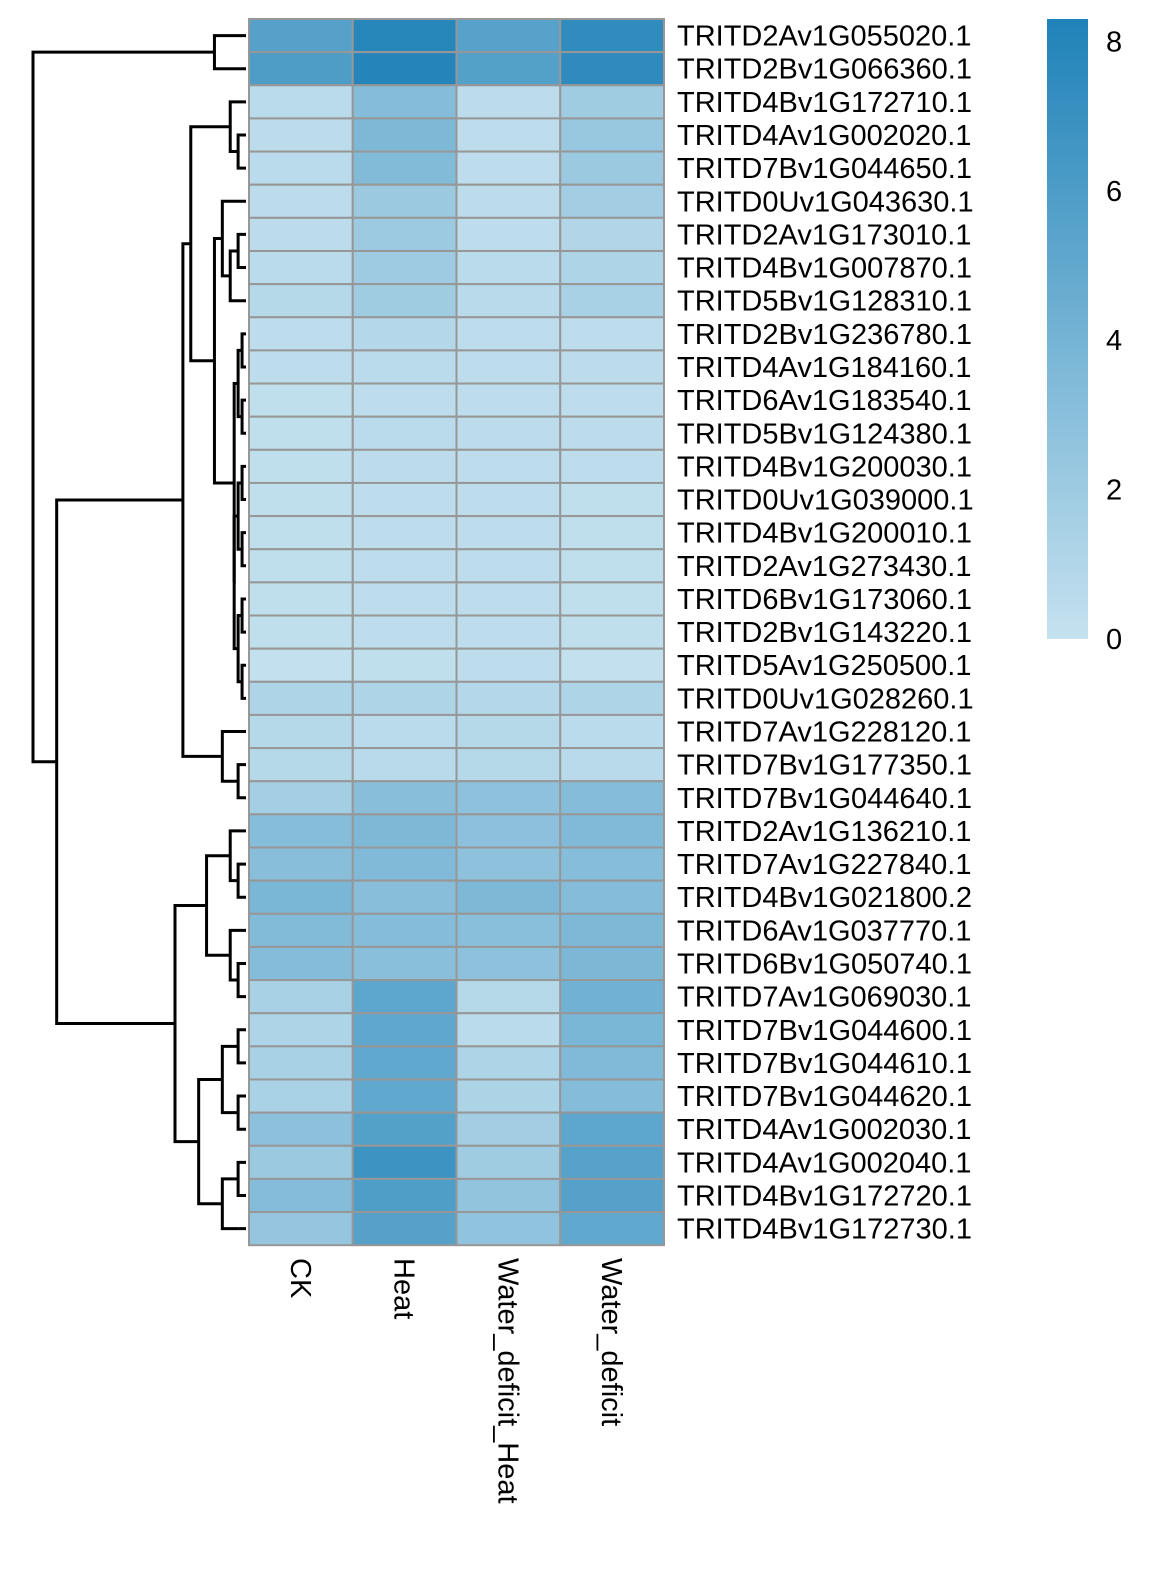  Describe the element at coordinates (1067, 329) in the screenshot. I see `legend-color-bar` at that location.